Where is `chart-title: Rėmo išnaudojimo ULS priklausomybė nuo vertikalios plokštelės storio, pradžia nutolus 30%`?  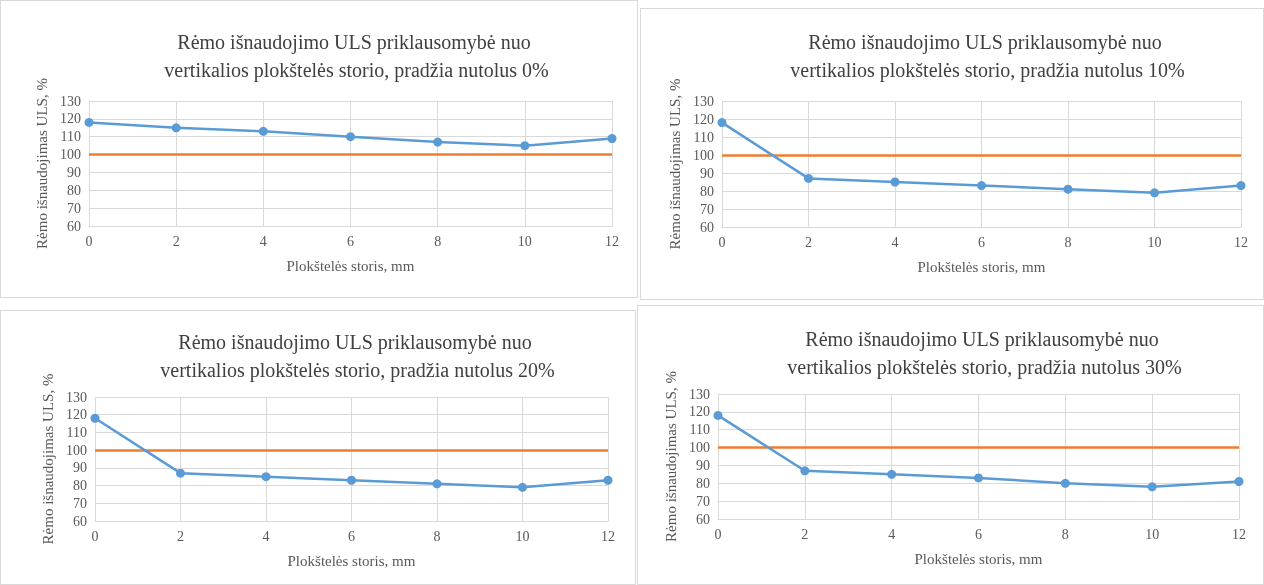 chart-title: Rėmo išnaudojimo ULS priklausomybė nuo vertikalios plokštelės storio, pradžia nutolus 30% is located at coordinates (984, 353).